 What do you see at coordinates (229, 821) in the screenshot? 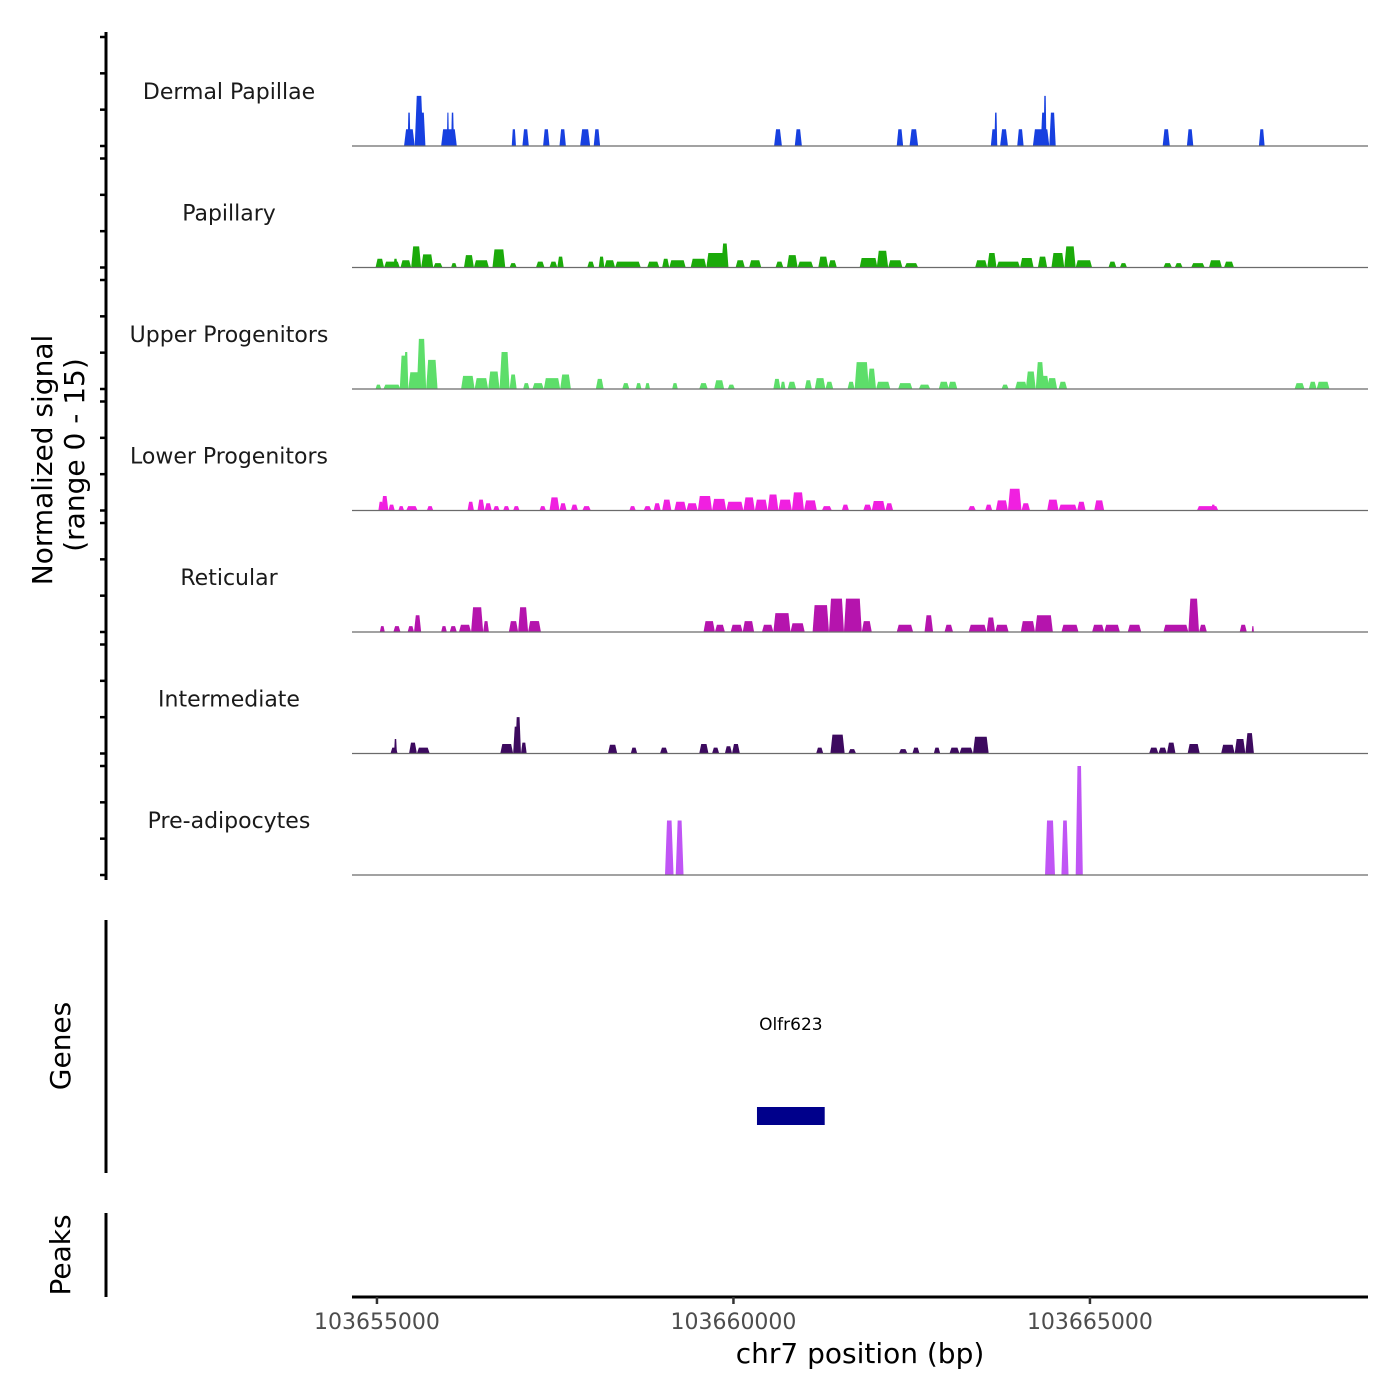
I see `track-label: Pre-adipocytes` at bounding box center [229, 821].